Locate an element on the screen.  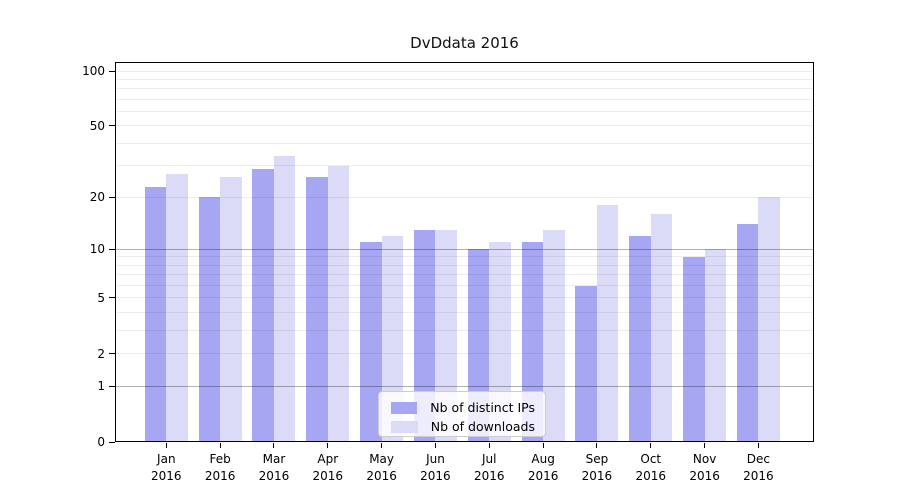
legend: Nb of distinct IPs Nb of downloads is located at coordinates (462, 414).